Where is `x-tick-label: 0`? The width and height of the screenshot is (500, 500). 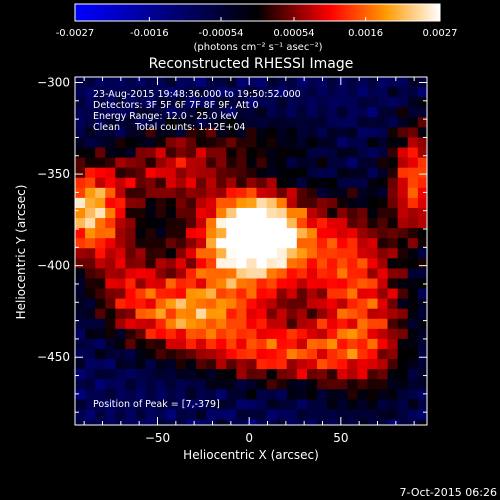
x-tick-label: 0 is located at coordinates (249, 438).